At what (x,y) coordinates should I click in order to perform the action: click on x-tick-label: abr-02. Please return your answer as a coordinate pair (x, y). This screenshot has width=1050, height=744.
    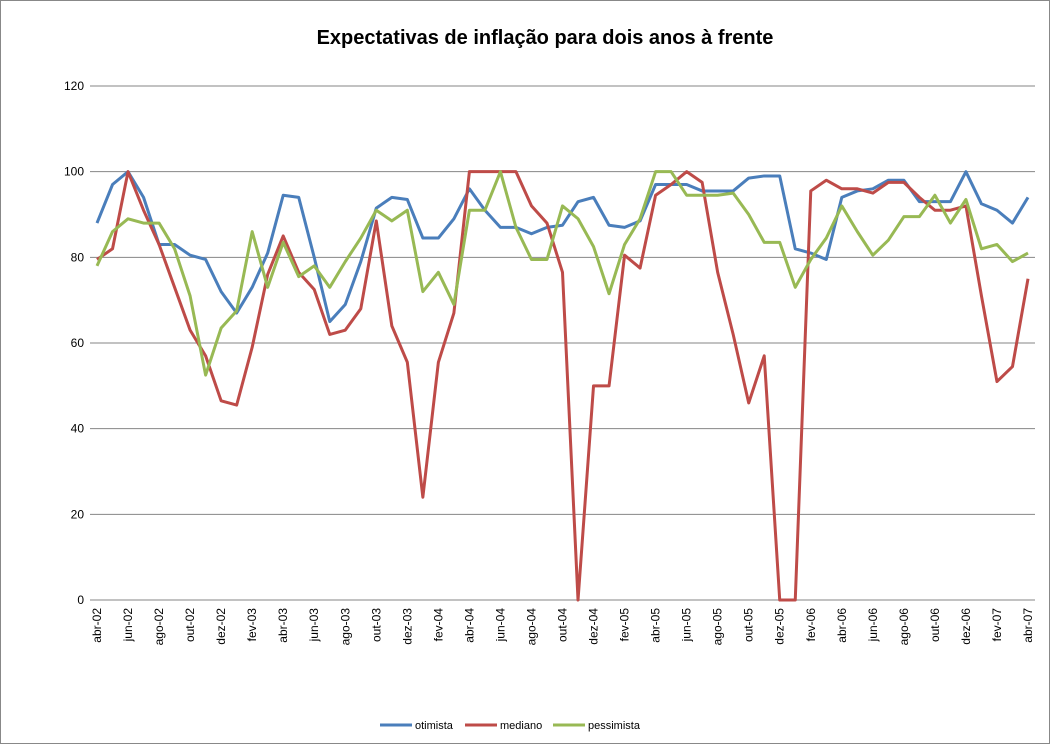
    Looking at the image, I should click on (97, 625).